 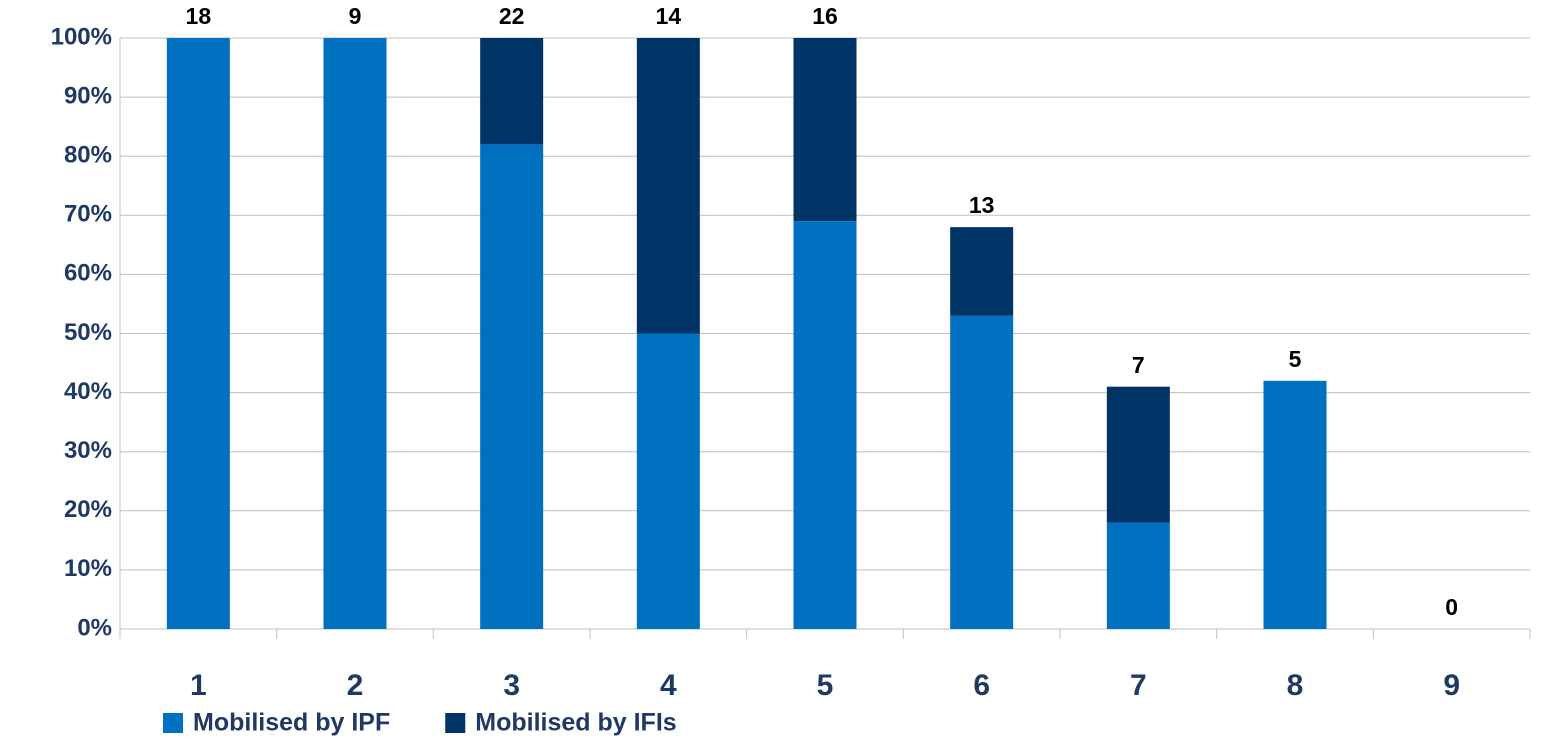 I want to click on y-tick-label: 90%, so click(x=88, y=95).